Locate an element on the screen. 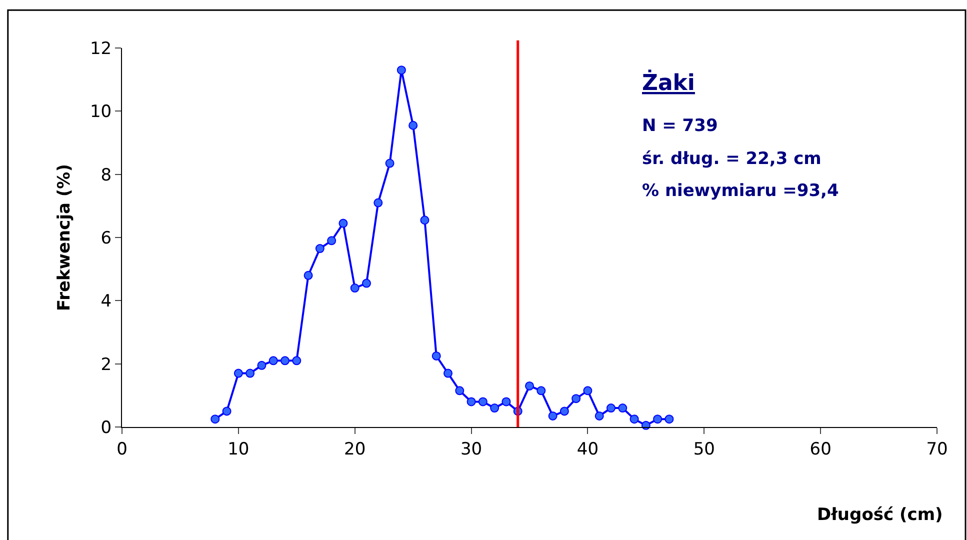  y-tick-label: 8 is located at coordinates (106, 175).